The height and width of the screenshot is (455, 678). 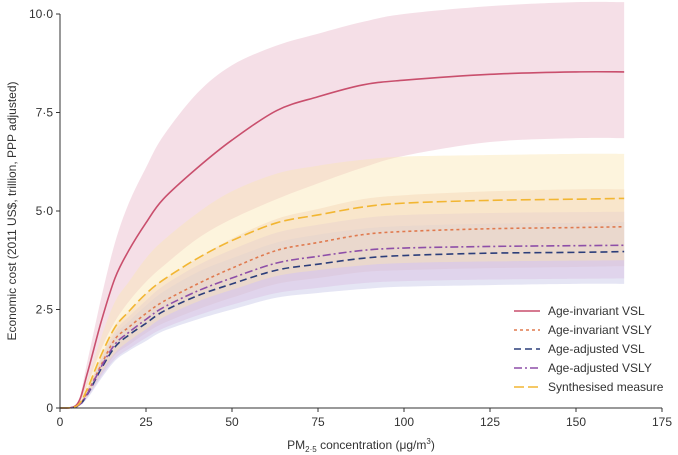 I want to click on y-ticks: 0 2·5 5·0 7·5 10·0, so click(x=44, y=211).